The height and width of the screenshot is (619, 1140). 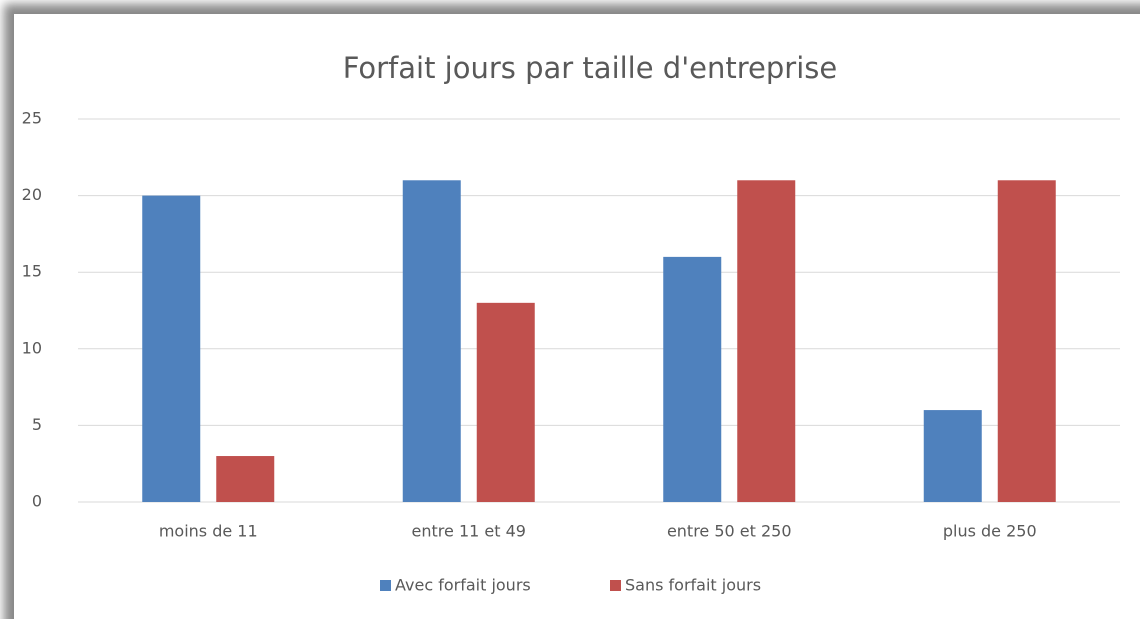 I want to click on y-tick-label: 20, so click(x=32, y=194).